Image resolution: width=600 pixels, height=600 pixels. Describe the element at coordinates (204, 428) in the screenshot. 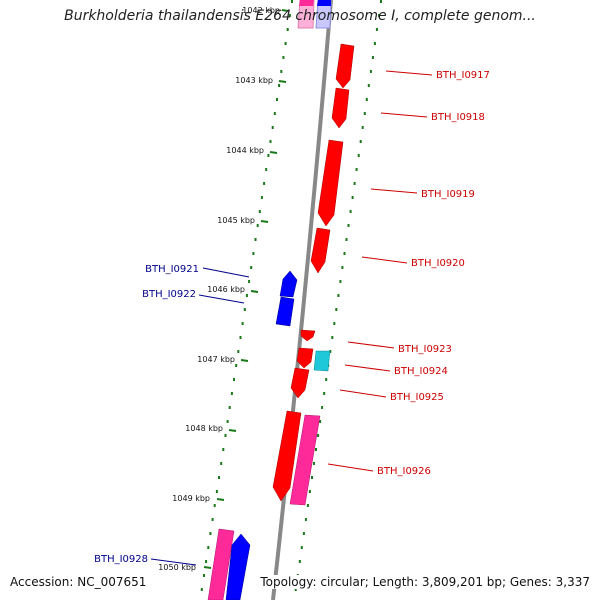

I see `tick-label: 1048 kbp` at that location.